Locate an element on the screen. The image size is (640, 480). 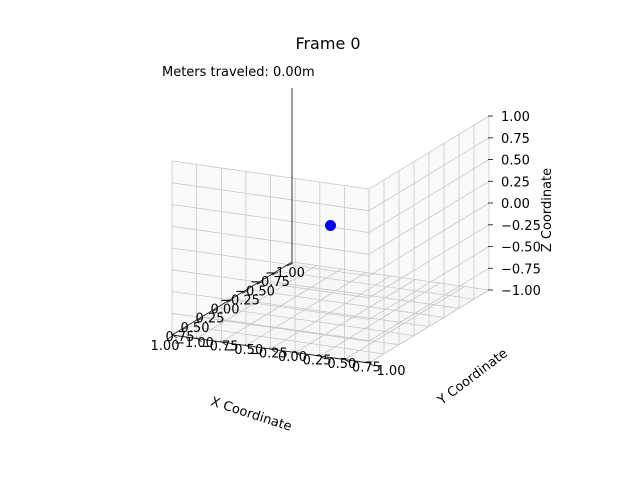
x-tick-label: 1.00 is located at coordinates (165, 346).